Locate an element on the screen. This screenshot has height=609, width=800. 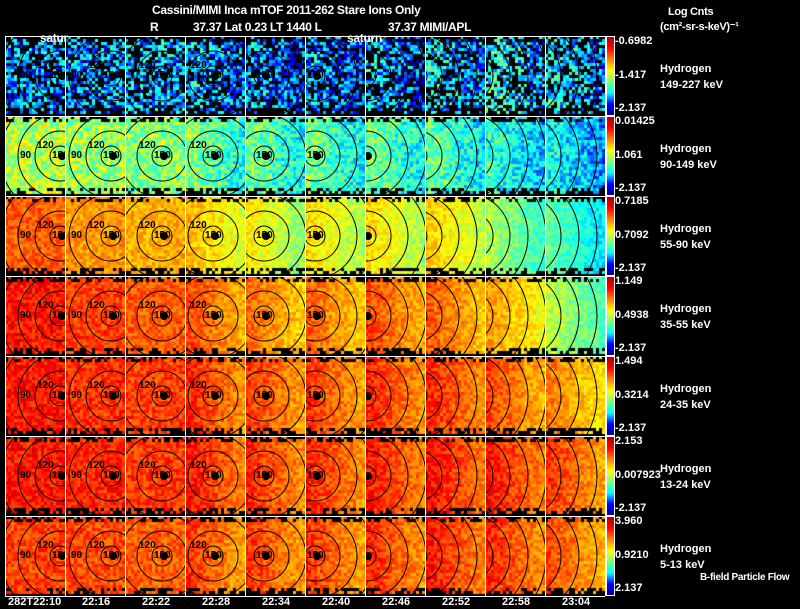
species-label: Hydrogen 13-24 keV is located at coordinates (685, 477).